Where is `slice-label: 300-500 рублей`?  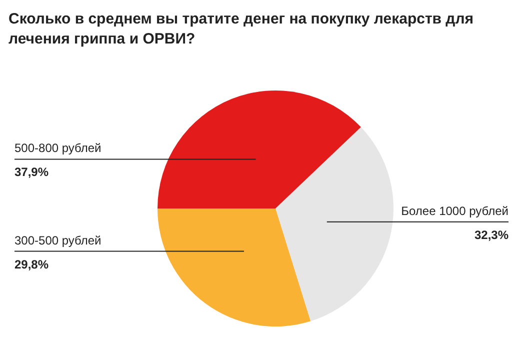
slice-label: 300-500 рублей is located at coordinates (58, 240).